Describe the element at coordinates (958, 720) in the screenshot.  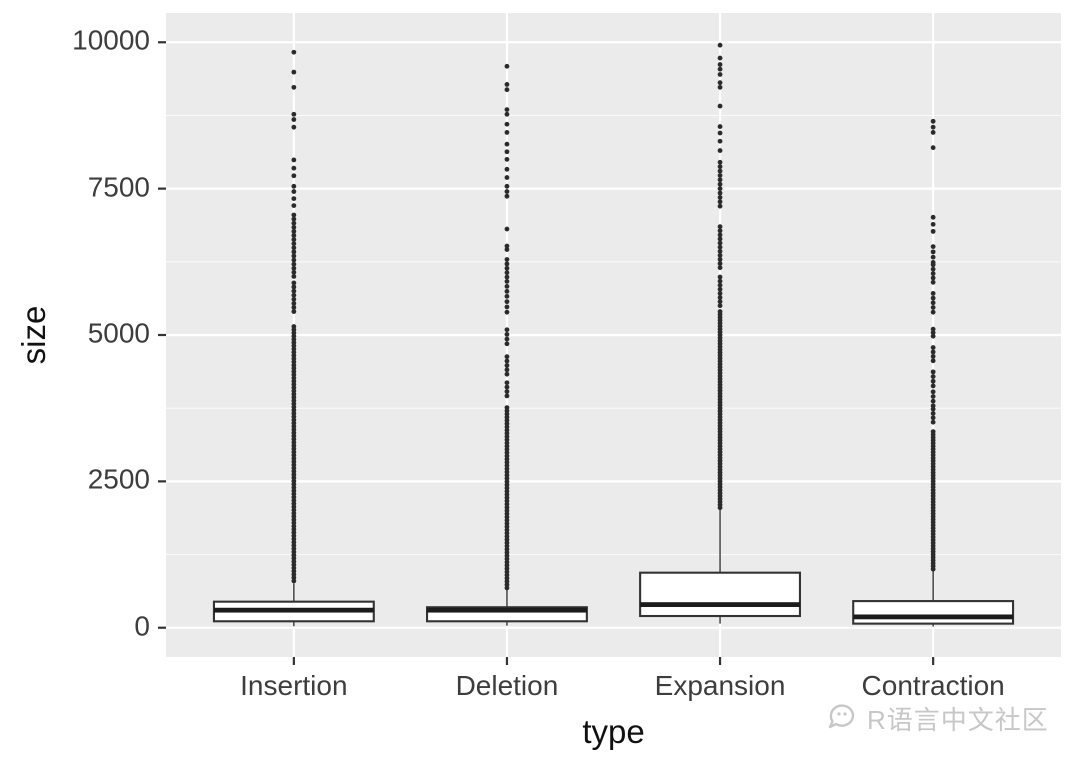
I see `watermark-text: R语言中文社区` at that location.